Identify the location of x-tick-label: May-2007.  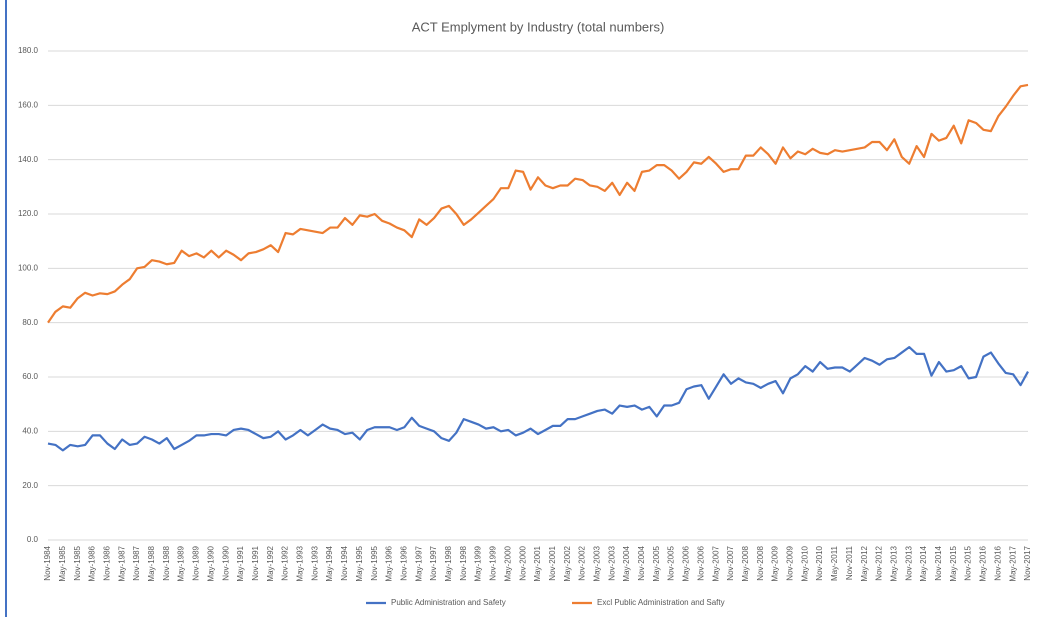
(715, 563).